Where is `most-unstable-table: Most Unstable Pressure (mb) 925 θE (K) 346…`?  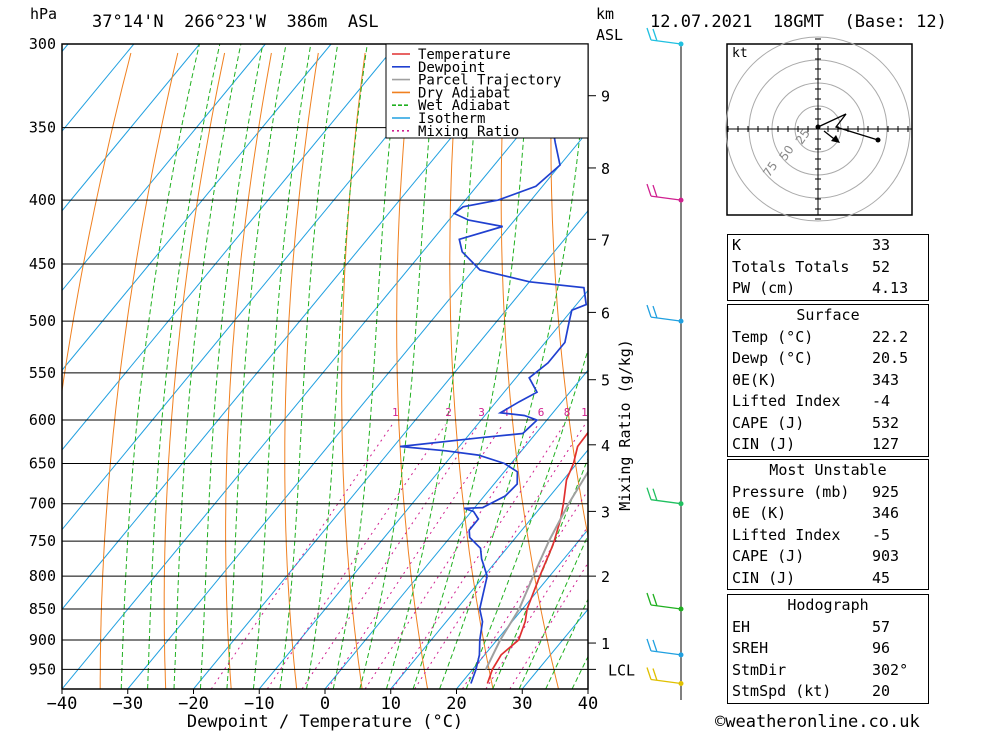 most-unstable-table: Most Unstable Pressure (mb) 925 θE (K) 346… is located at coordinates (828, 524).